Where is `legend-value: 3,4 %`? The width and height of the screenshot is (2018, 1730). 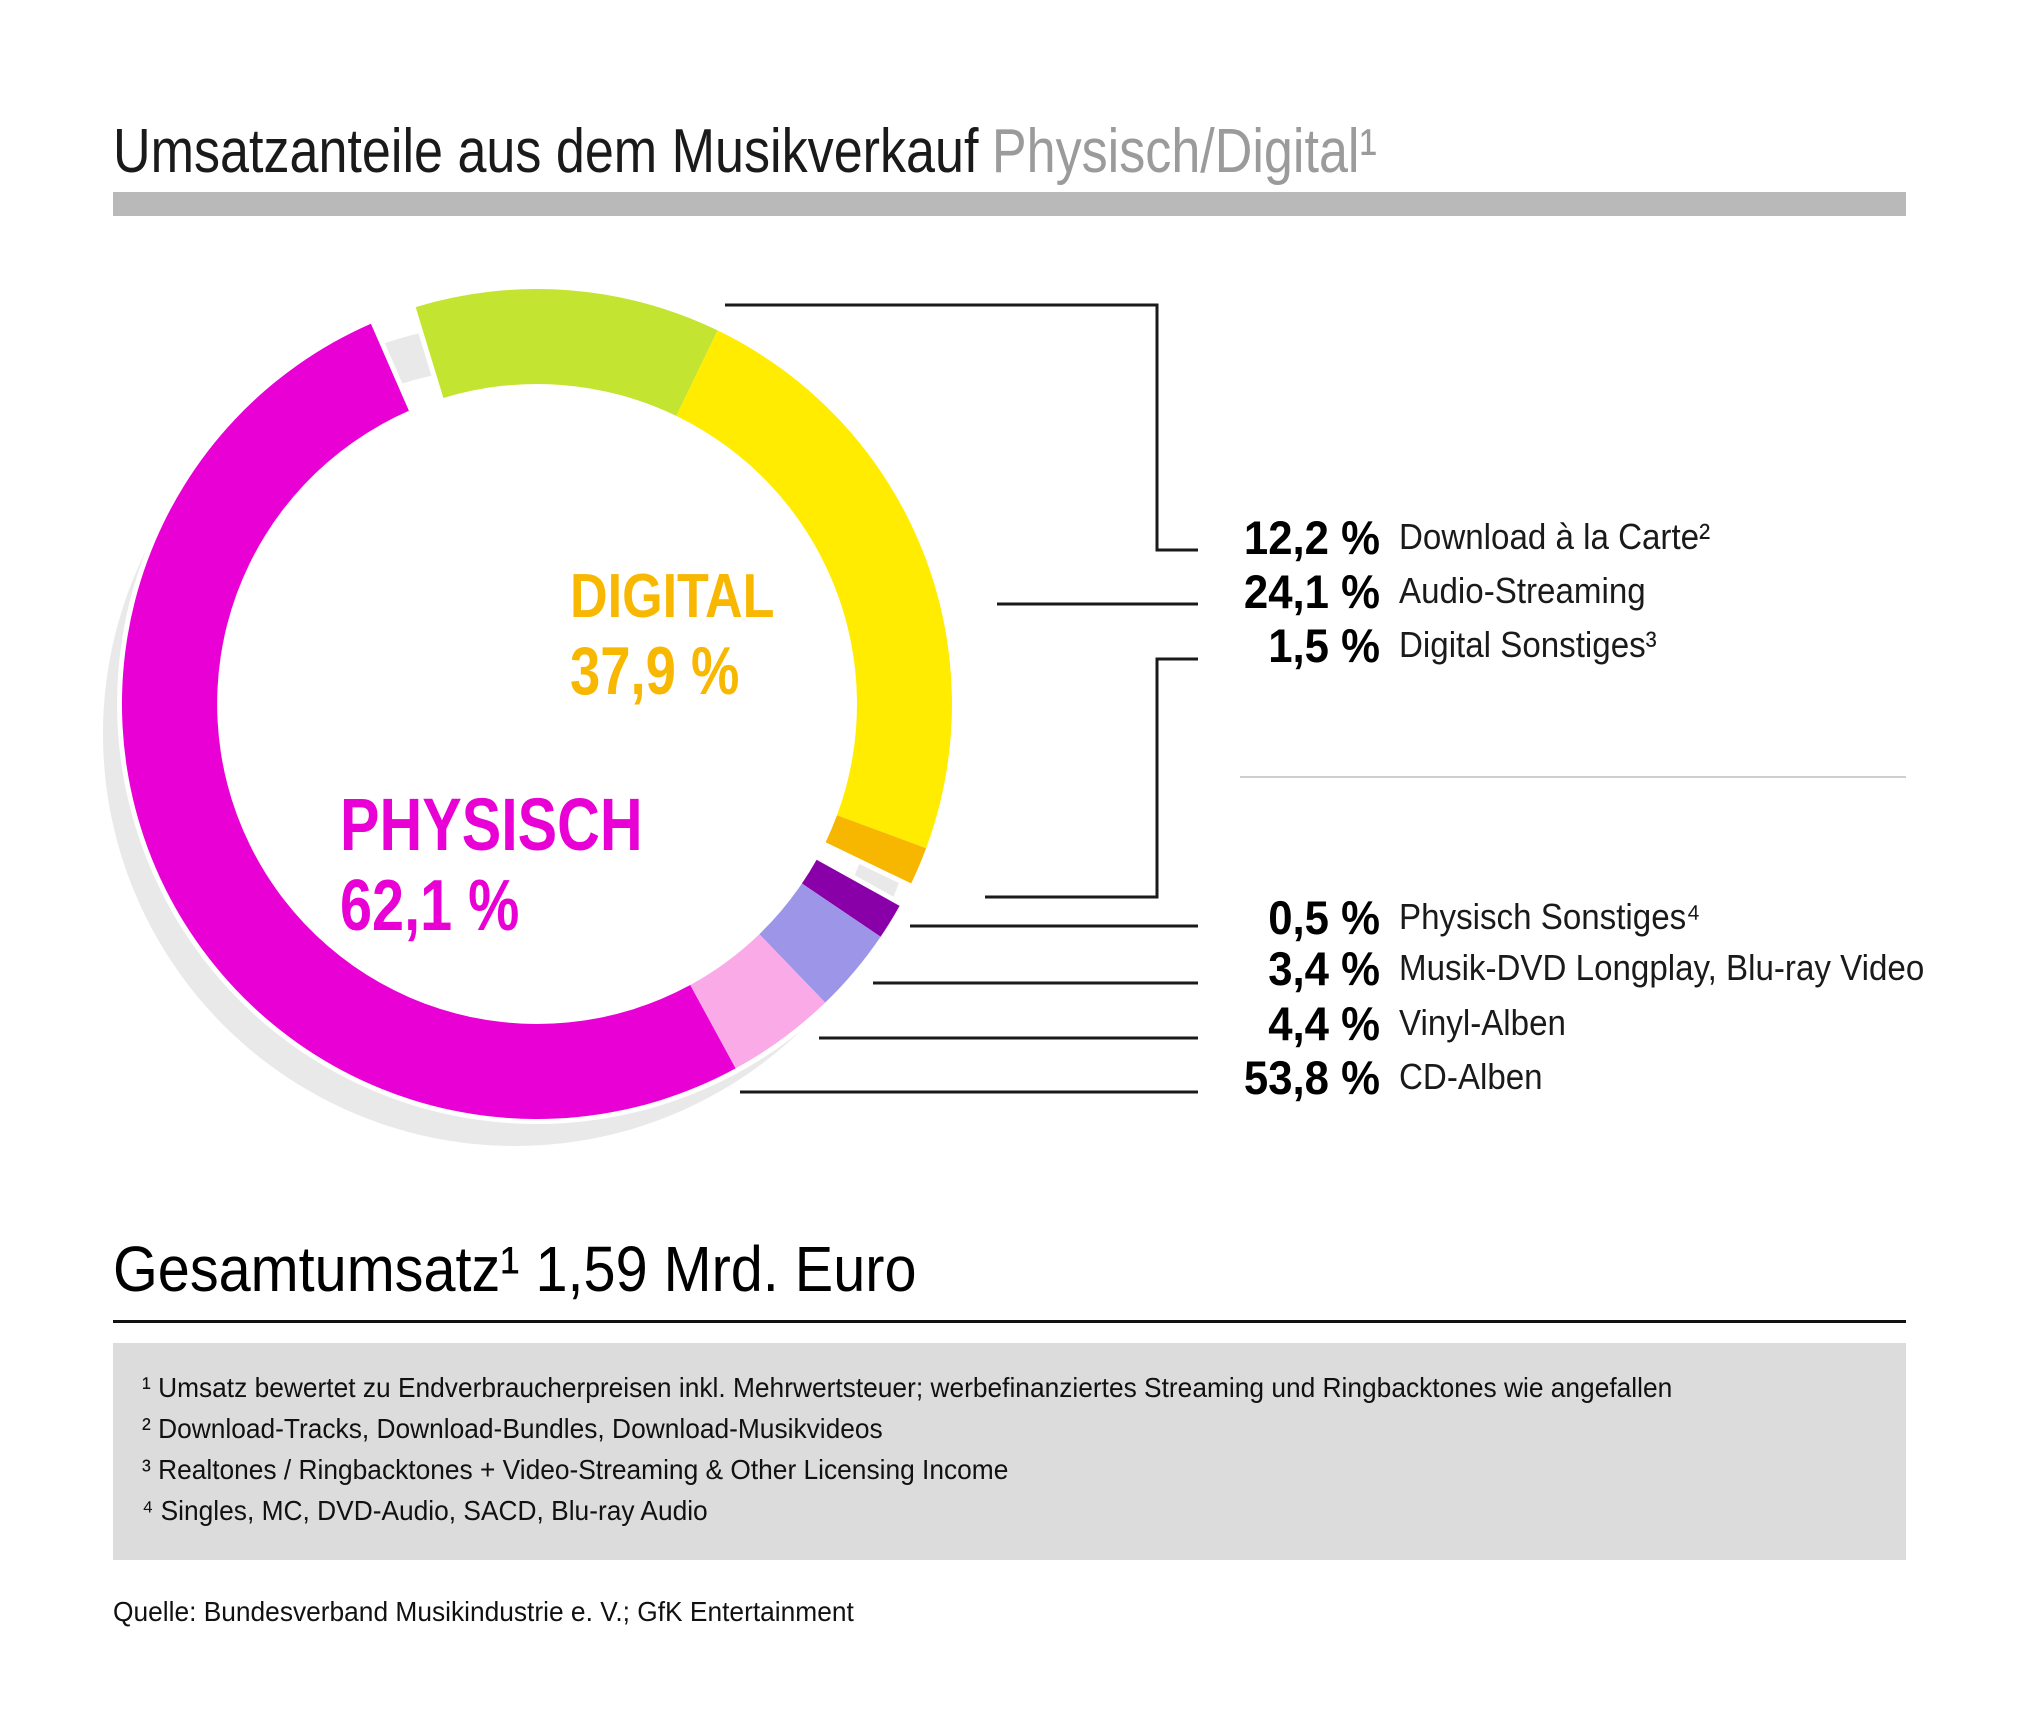
legend-value: 3,4 % is located at coordinates (1324, 968).